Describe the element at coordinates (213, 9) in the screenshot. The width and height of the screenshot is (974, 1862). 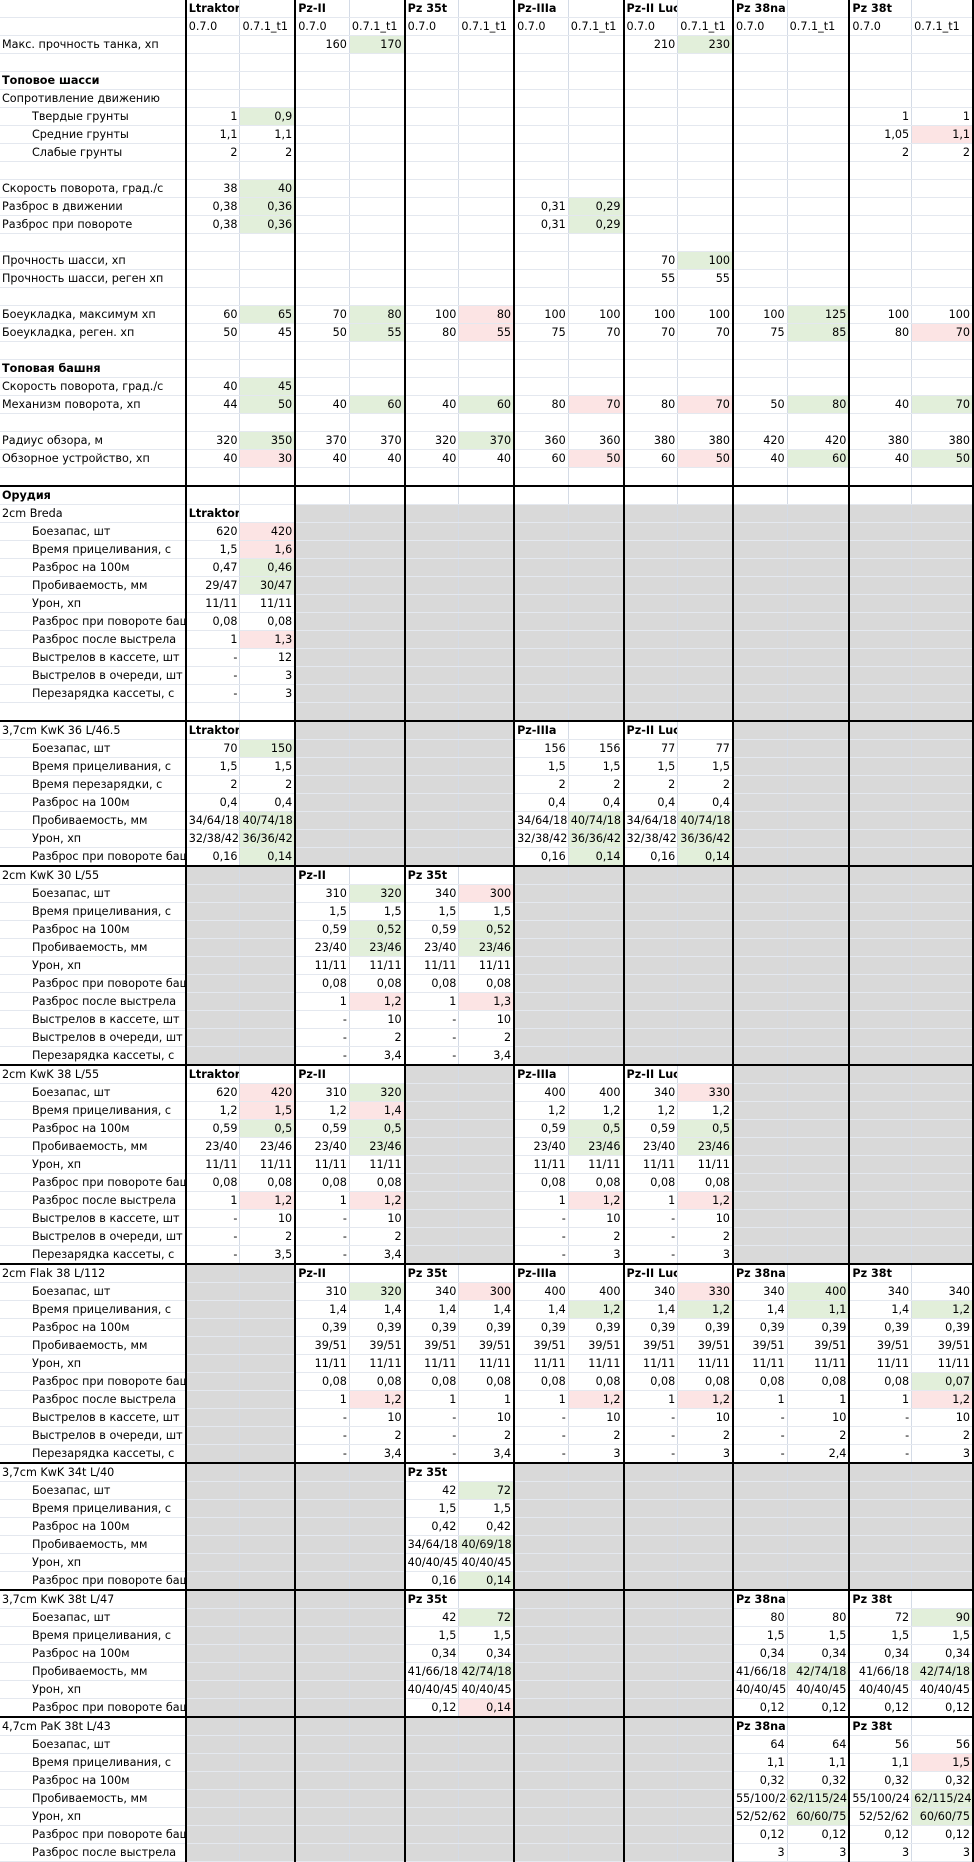
I see `tank-name-header: Ltraktor` at that location.